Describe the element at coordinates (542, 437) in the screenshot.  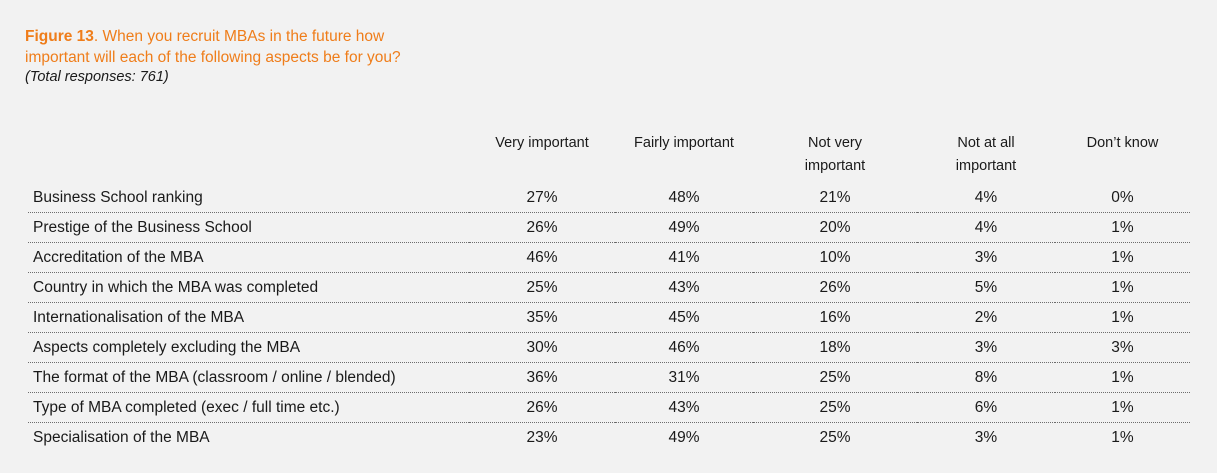
I see `table-cell: 23%` at that location.